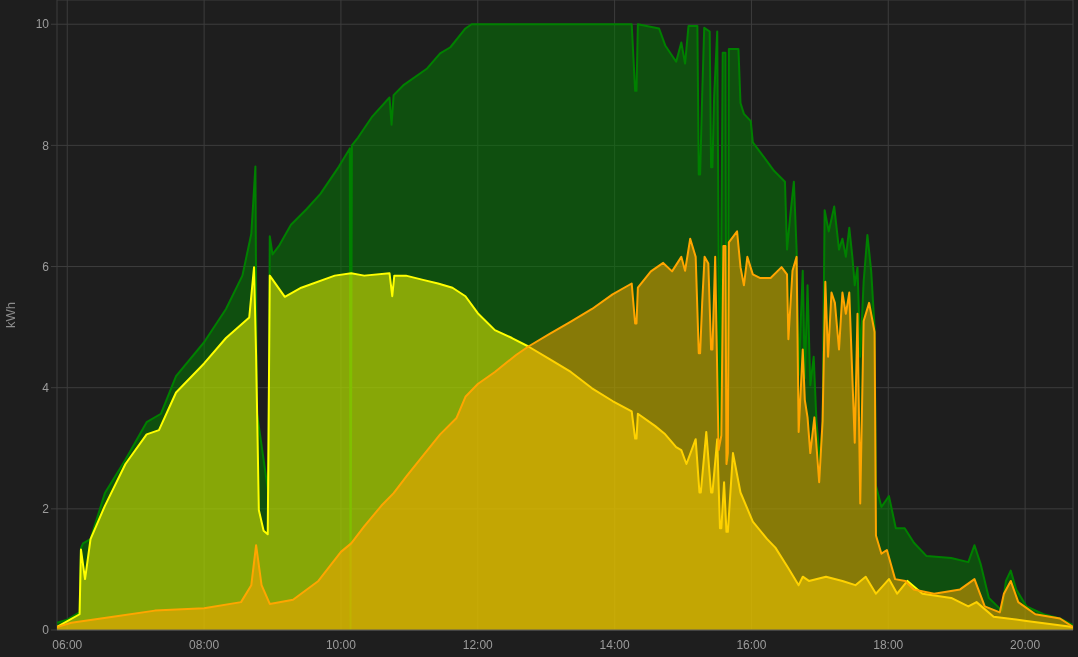 The image size is (1078, 657). I want to click on y-tick-label: 0, so click(46, 630).